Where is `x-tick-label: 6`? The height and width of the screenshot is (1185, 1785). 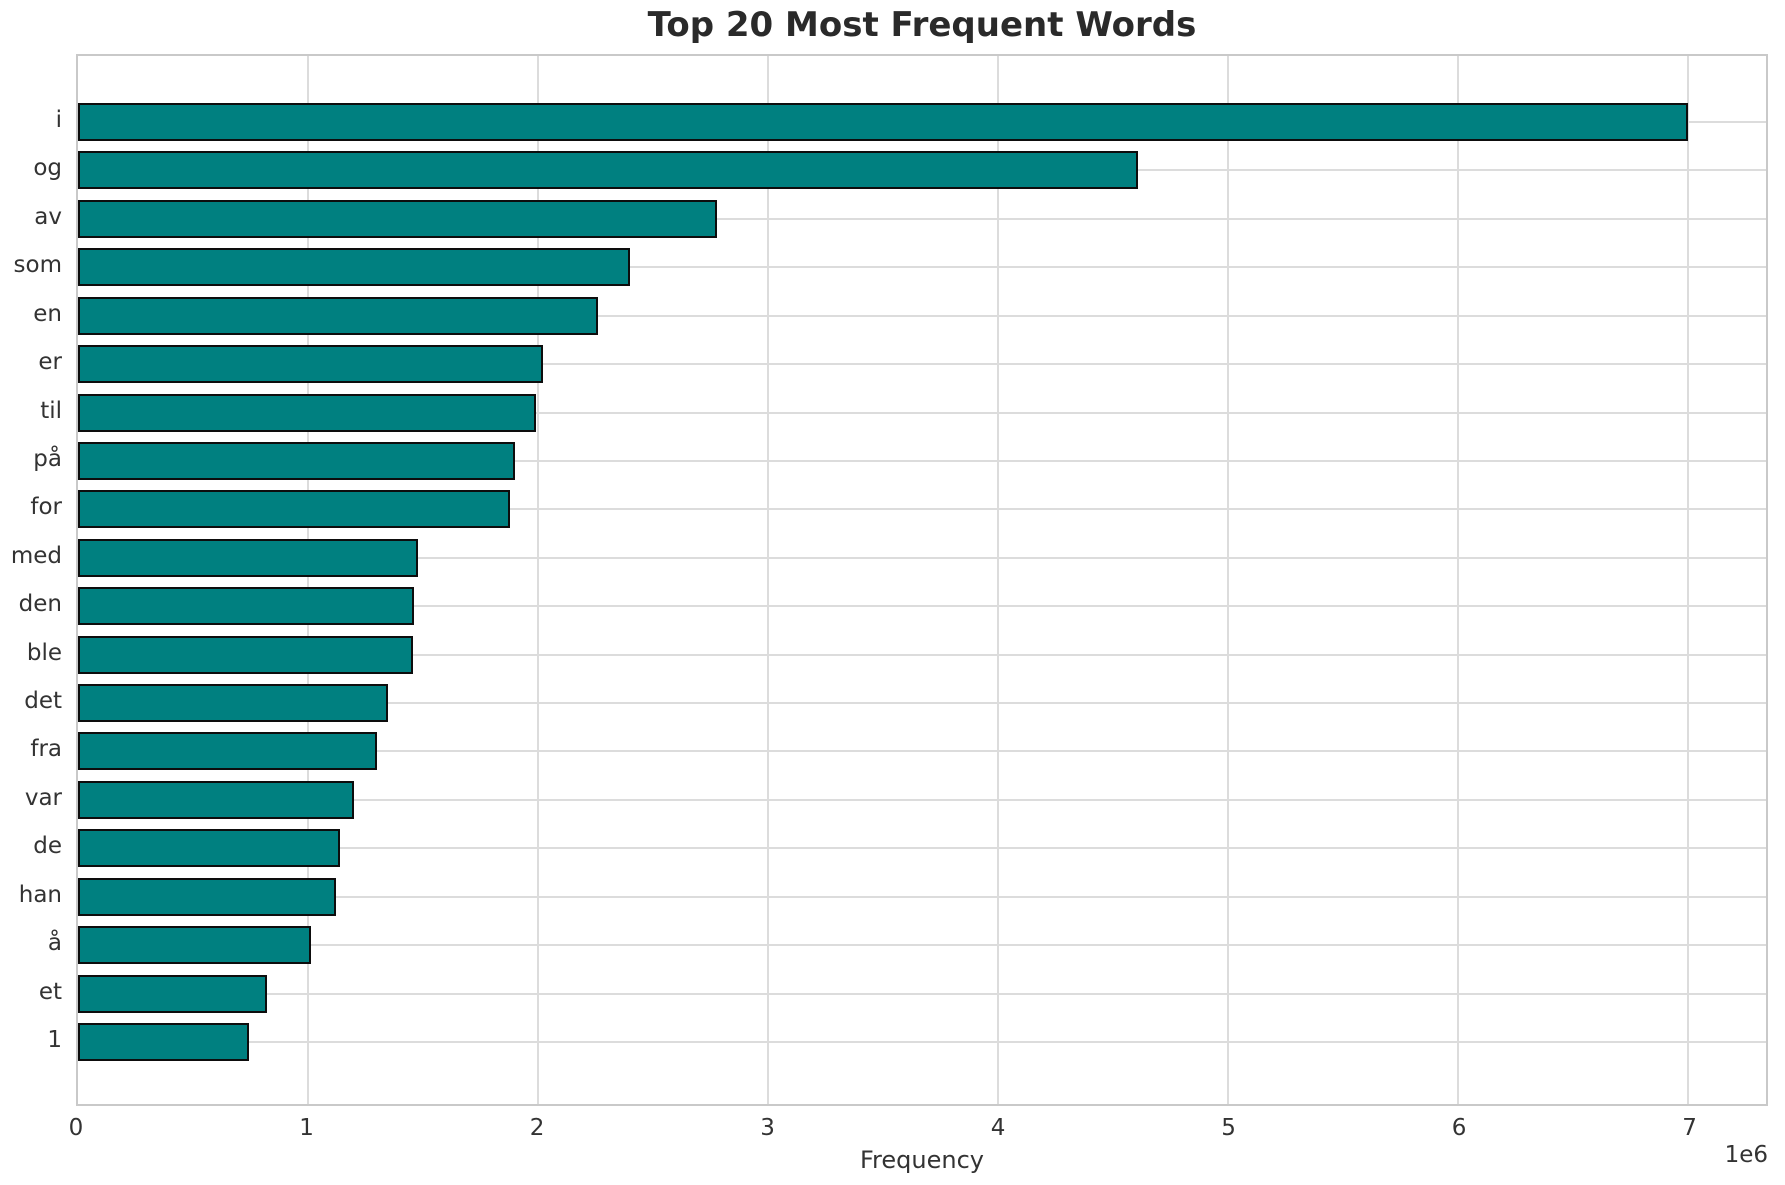 x-tick-label: 6 is located at coordinates (1459, 1128).